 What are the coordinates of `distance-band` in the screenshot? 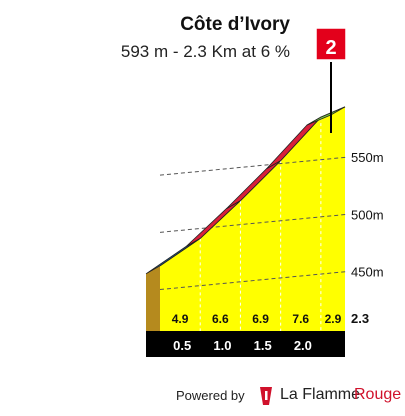 It's located at (245, 344).